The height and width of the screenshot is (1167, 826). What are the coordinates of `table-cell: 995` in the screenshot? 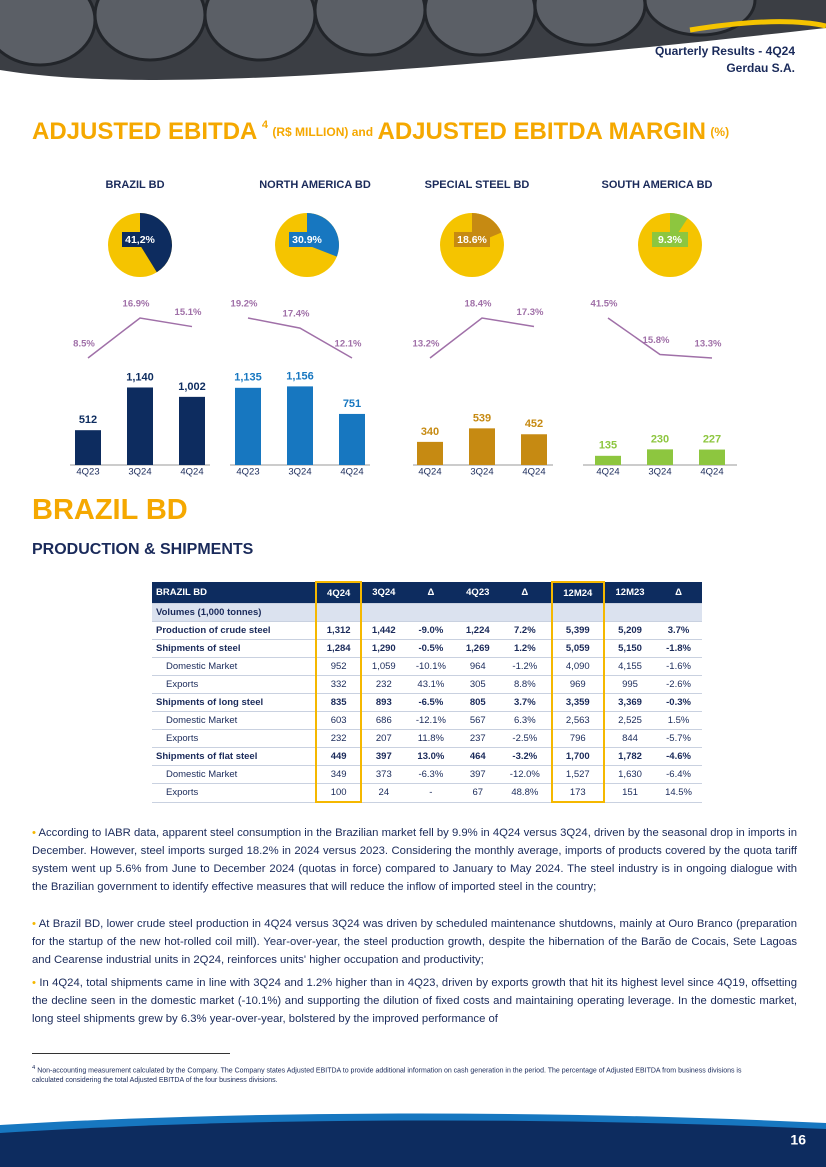 It's located at (630, 684).